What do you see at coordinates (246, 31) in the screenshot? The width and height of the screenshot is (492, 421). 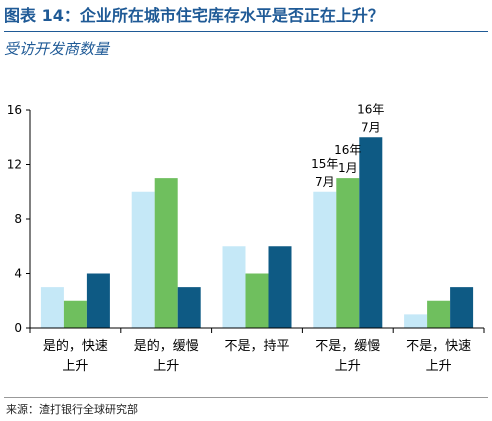 I see `title-divider` at bounding box center [246, 31].